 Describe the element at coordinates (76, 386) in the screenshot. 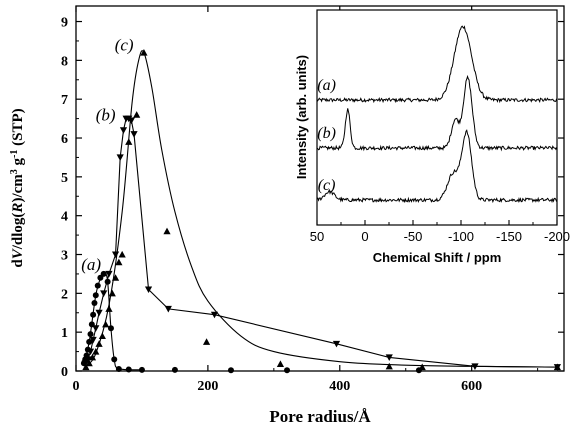

I see `main-x-tick-label: 0` at that location.